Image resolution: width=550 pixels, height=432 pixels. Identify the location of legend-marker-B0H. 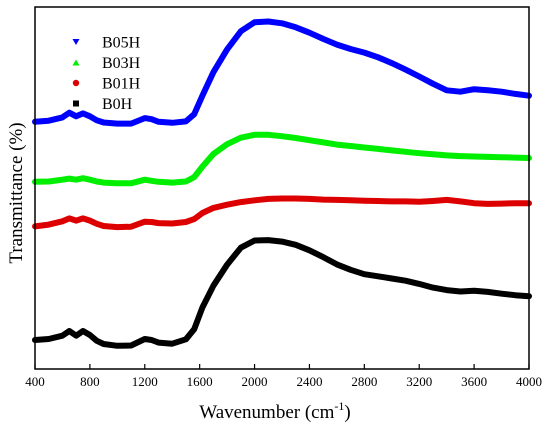
(76, 103).